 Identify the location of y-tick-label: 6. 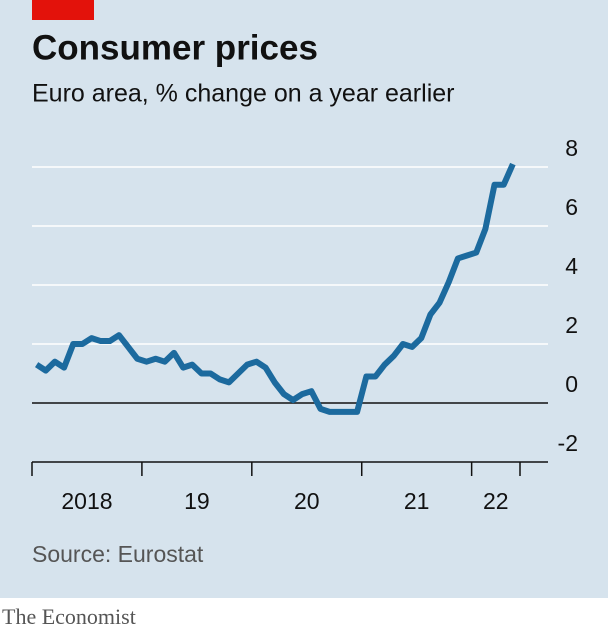
(571, 207).